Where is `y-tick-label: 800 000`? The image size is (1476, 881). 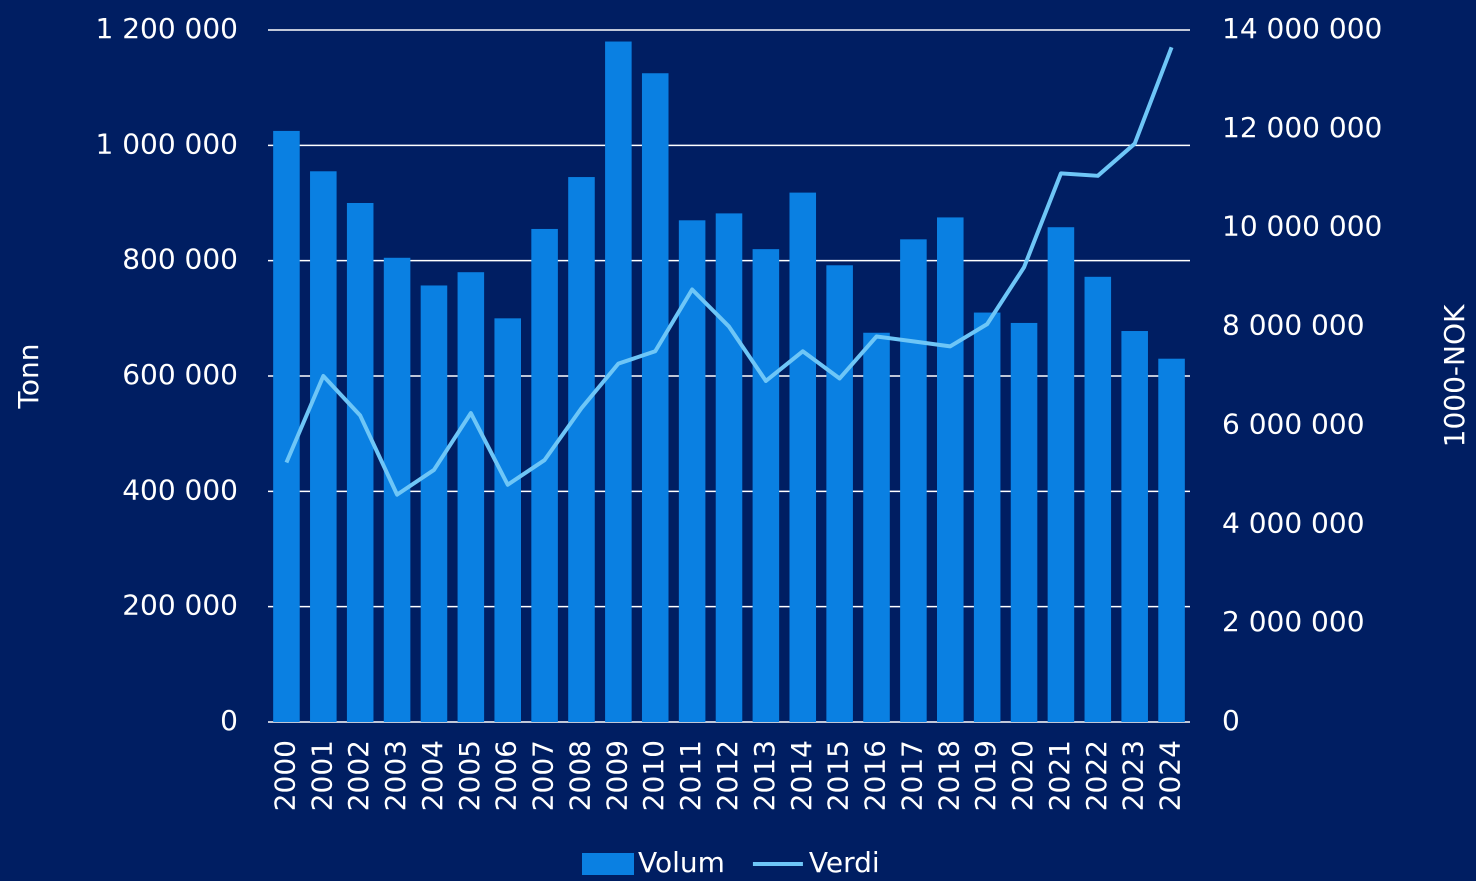
y-tick-label: 800 000 is located at coordinates (180, 259).